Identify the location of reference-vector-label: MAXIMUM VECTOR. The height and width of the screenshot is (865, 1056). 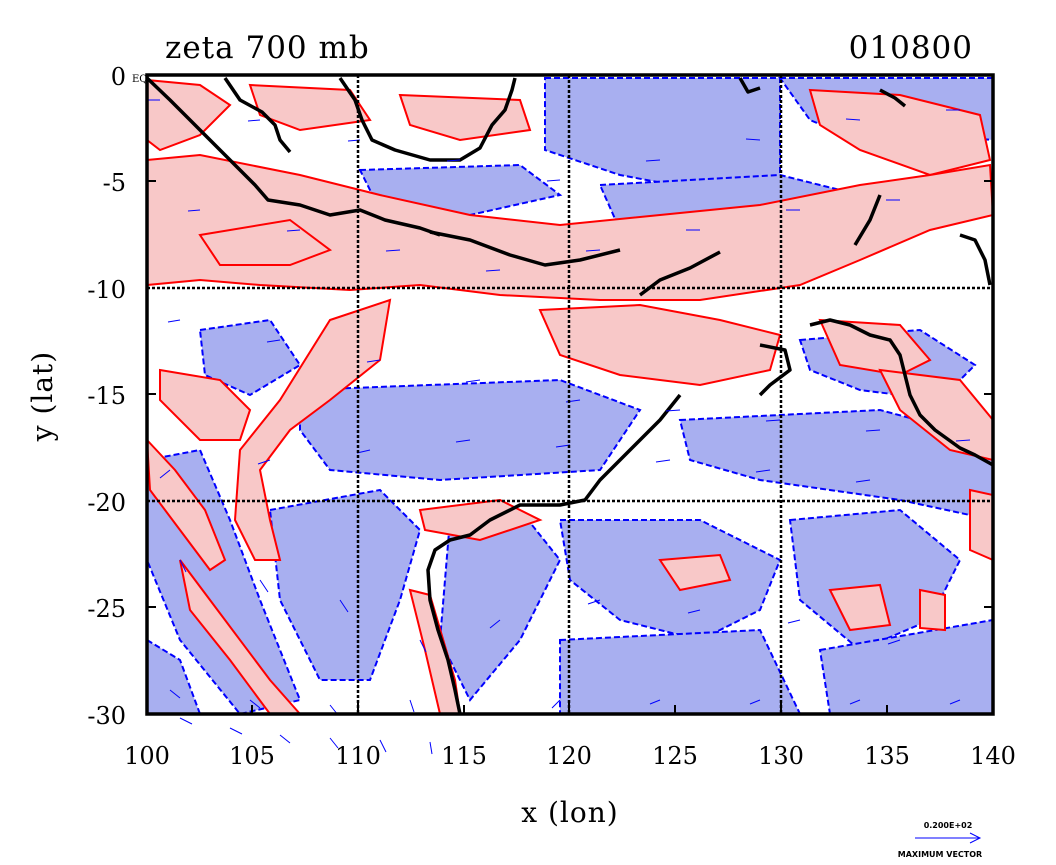
(940, 854).